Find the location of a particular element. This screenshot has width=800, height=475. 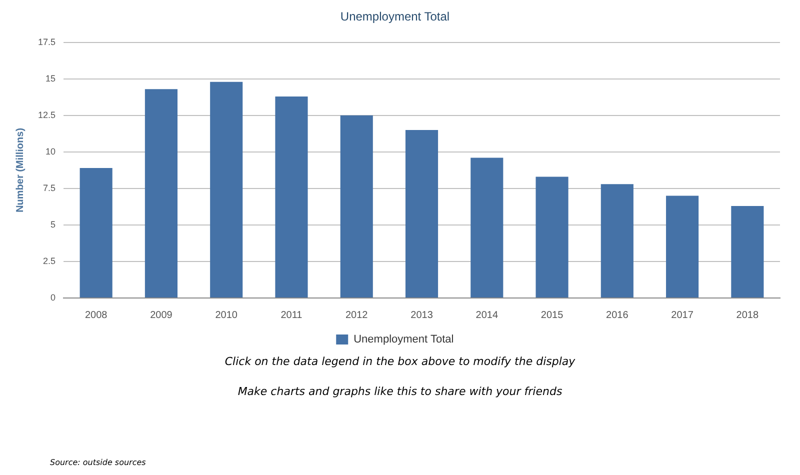

chart-title: Unemployment Total is located at coordinates (395, 17).